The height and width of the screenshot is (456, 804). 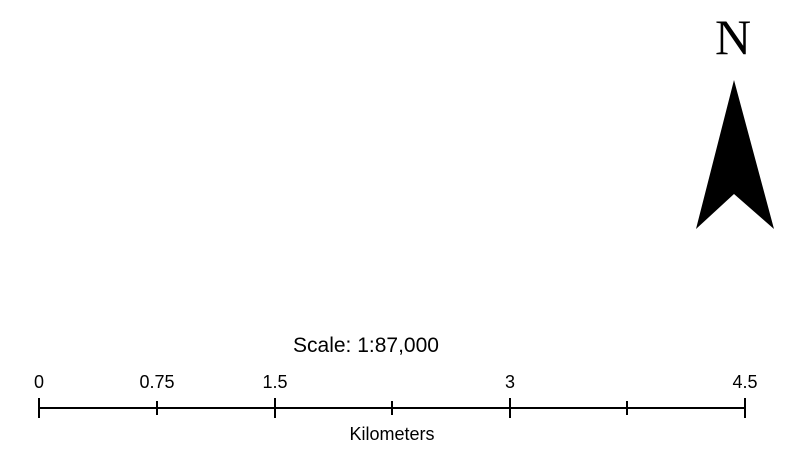 I want to click on north-letter: N, so click(x=733, y=37).